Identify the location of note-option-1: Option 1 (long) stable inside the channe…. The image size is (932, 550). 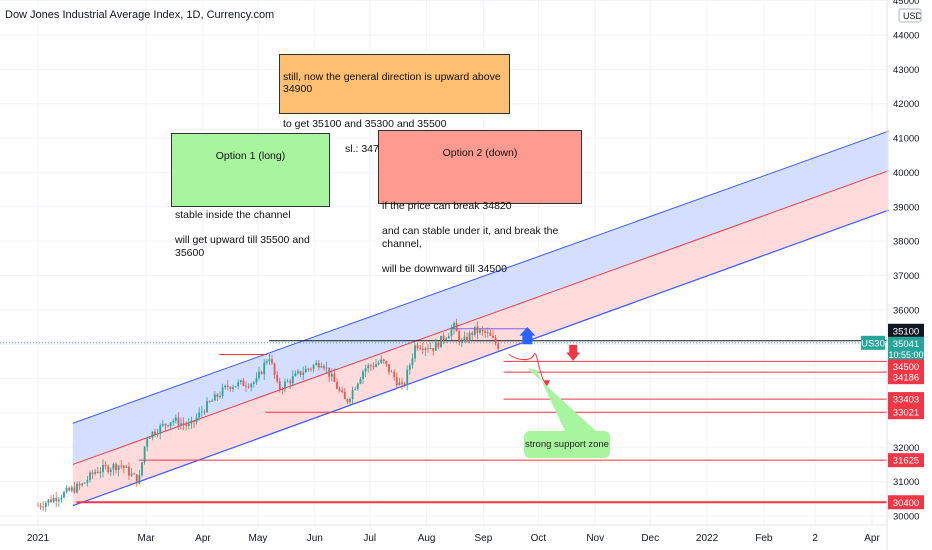
(250, 196).